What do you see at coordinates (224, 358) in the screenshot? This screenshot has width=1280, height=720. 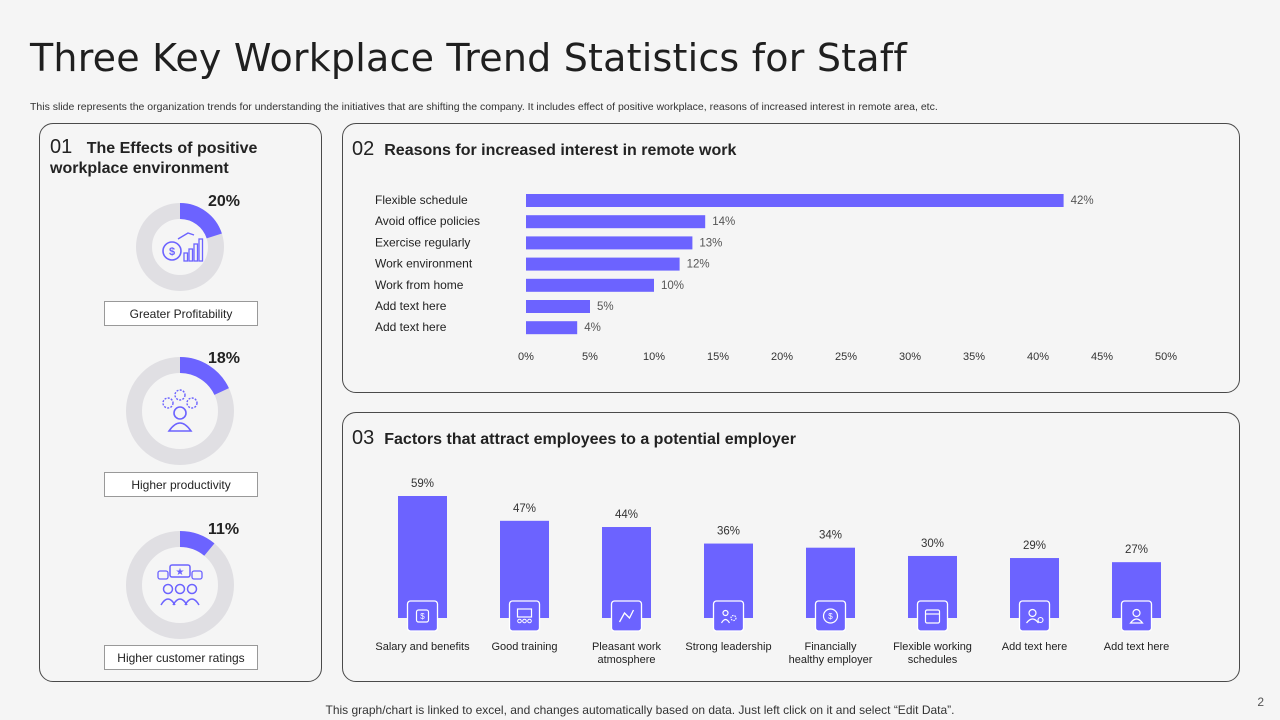 I see `donut-percent-label: 18%` at bounding box center [224, 358].